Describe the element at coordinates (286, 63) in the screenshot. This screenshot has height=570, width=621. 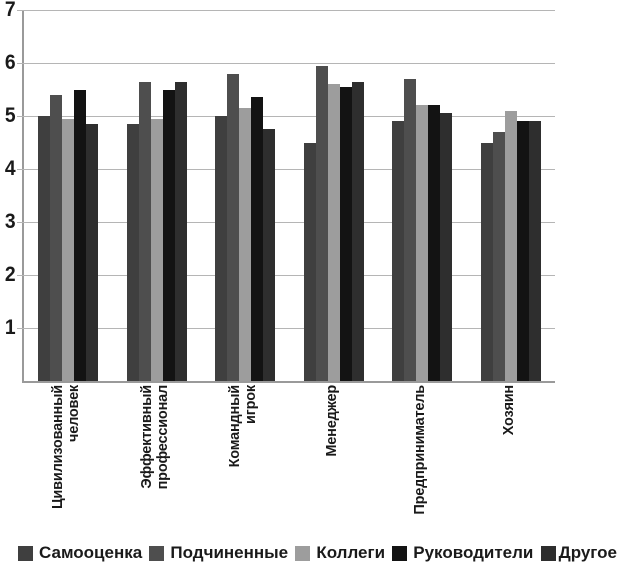
I see `gridline-y6` at that location.